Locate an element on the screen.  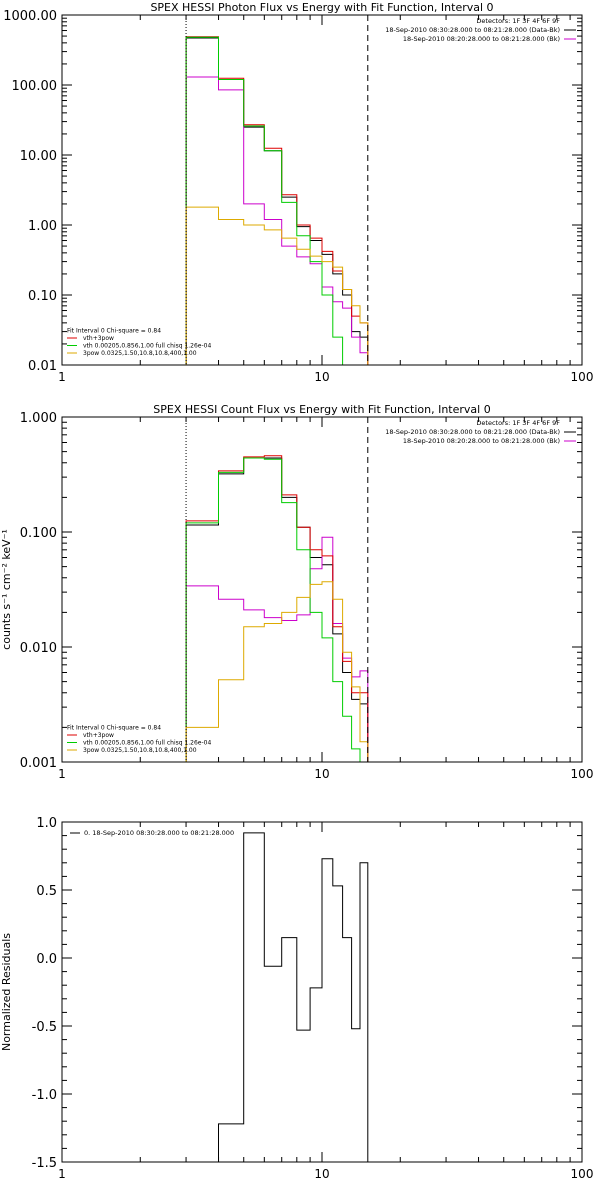
y-tick-label: -1.0 is located at coordinates (44, 1095).